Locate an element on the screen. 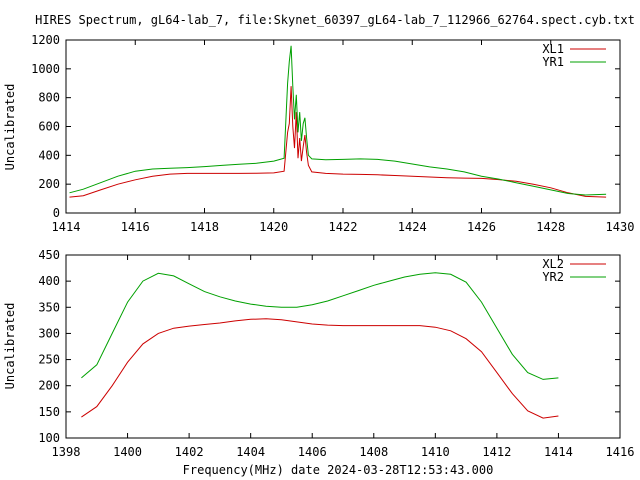 The width and height of the screenshot is (640, 480). bottom-y-tick-label: 250 is located at coordinates (49, 360).